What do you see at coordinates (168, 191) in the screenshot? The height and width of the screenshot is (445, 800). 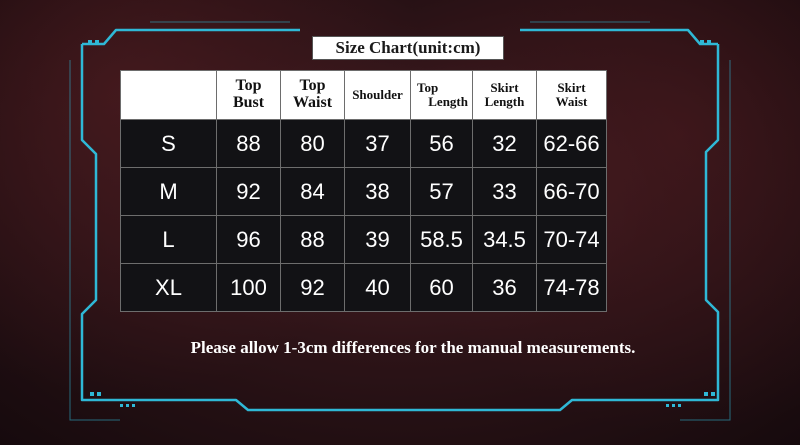 I see `size-label: M` at bounding box center [168, 191].